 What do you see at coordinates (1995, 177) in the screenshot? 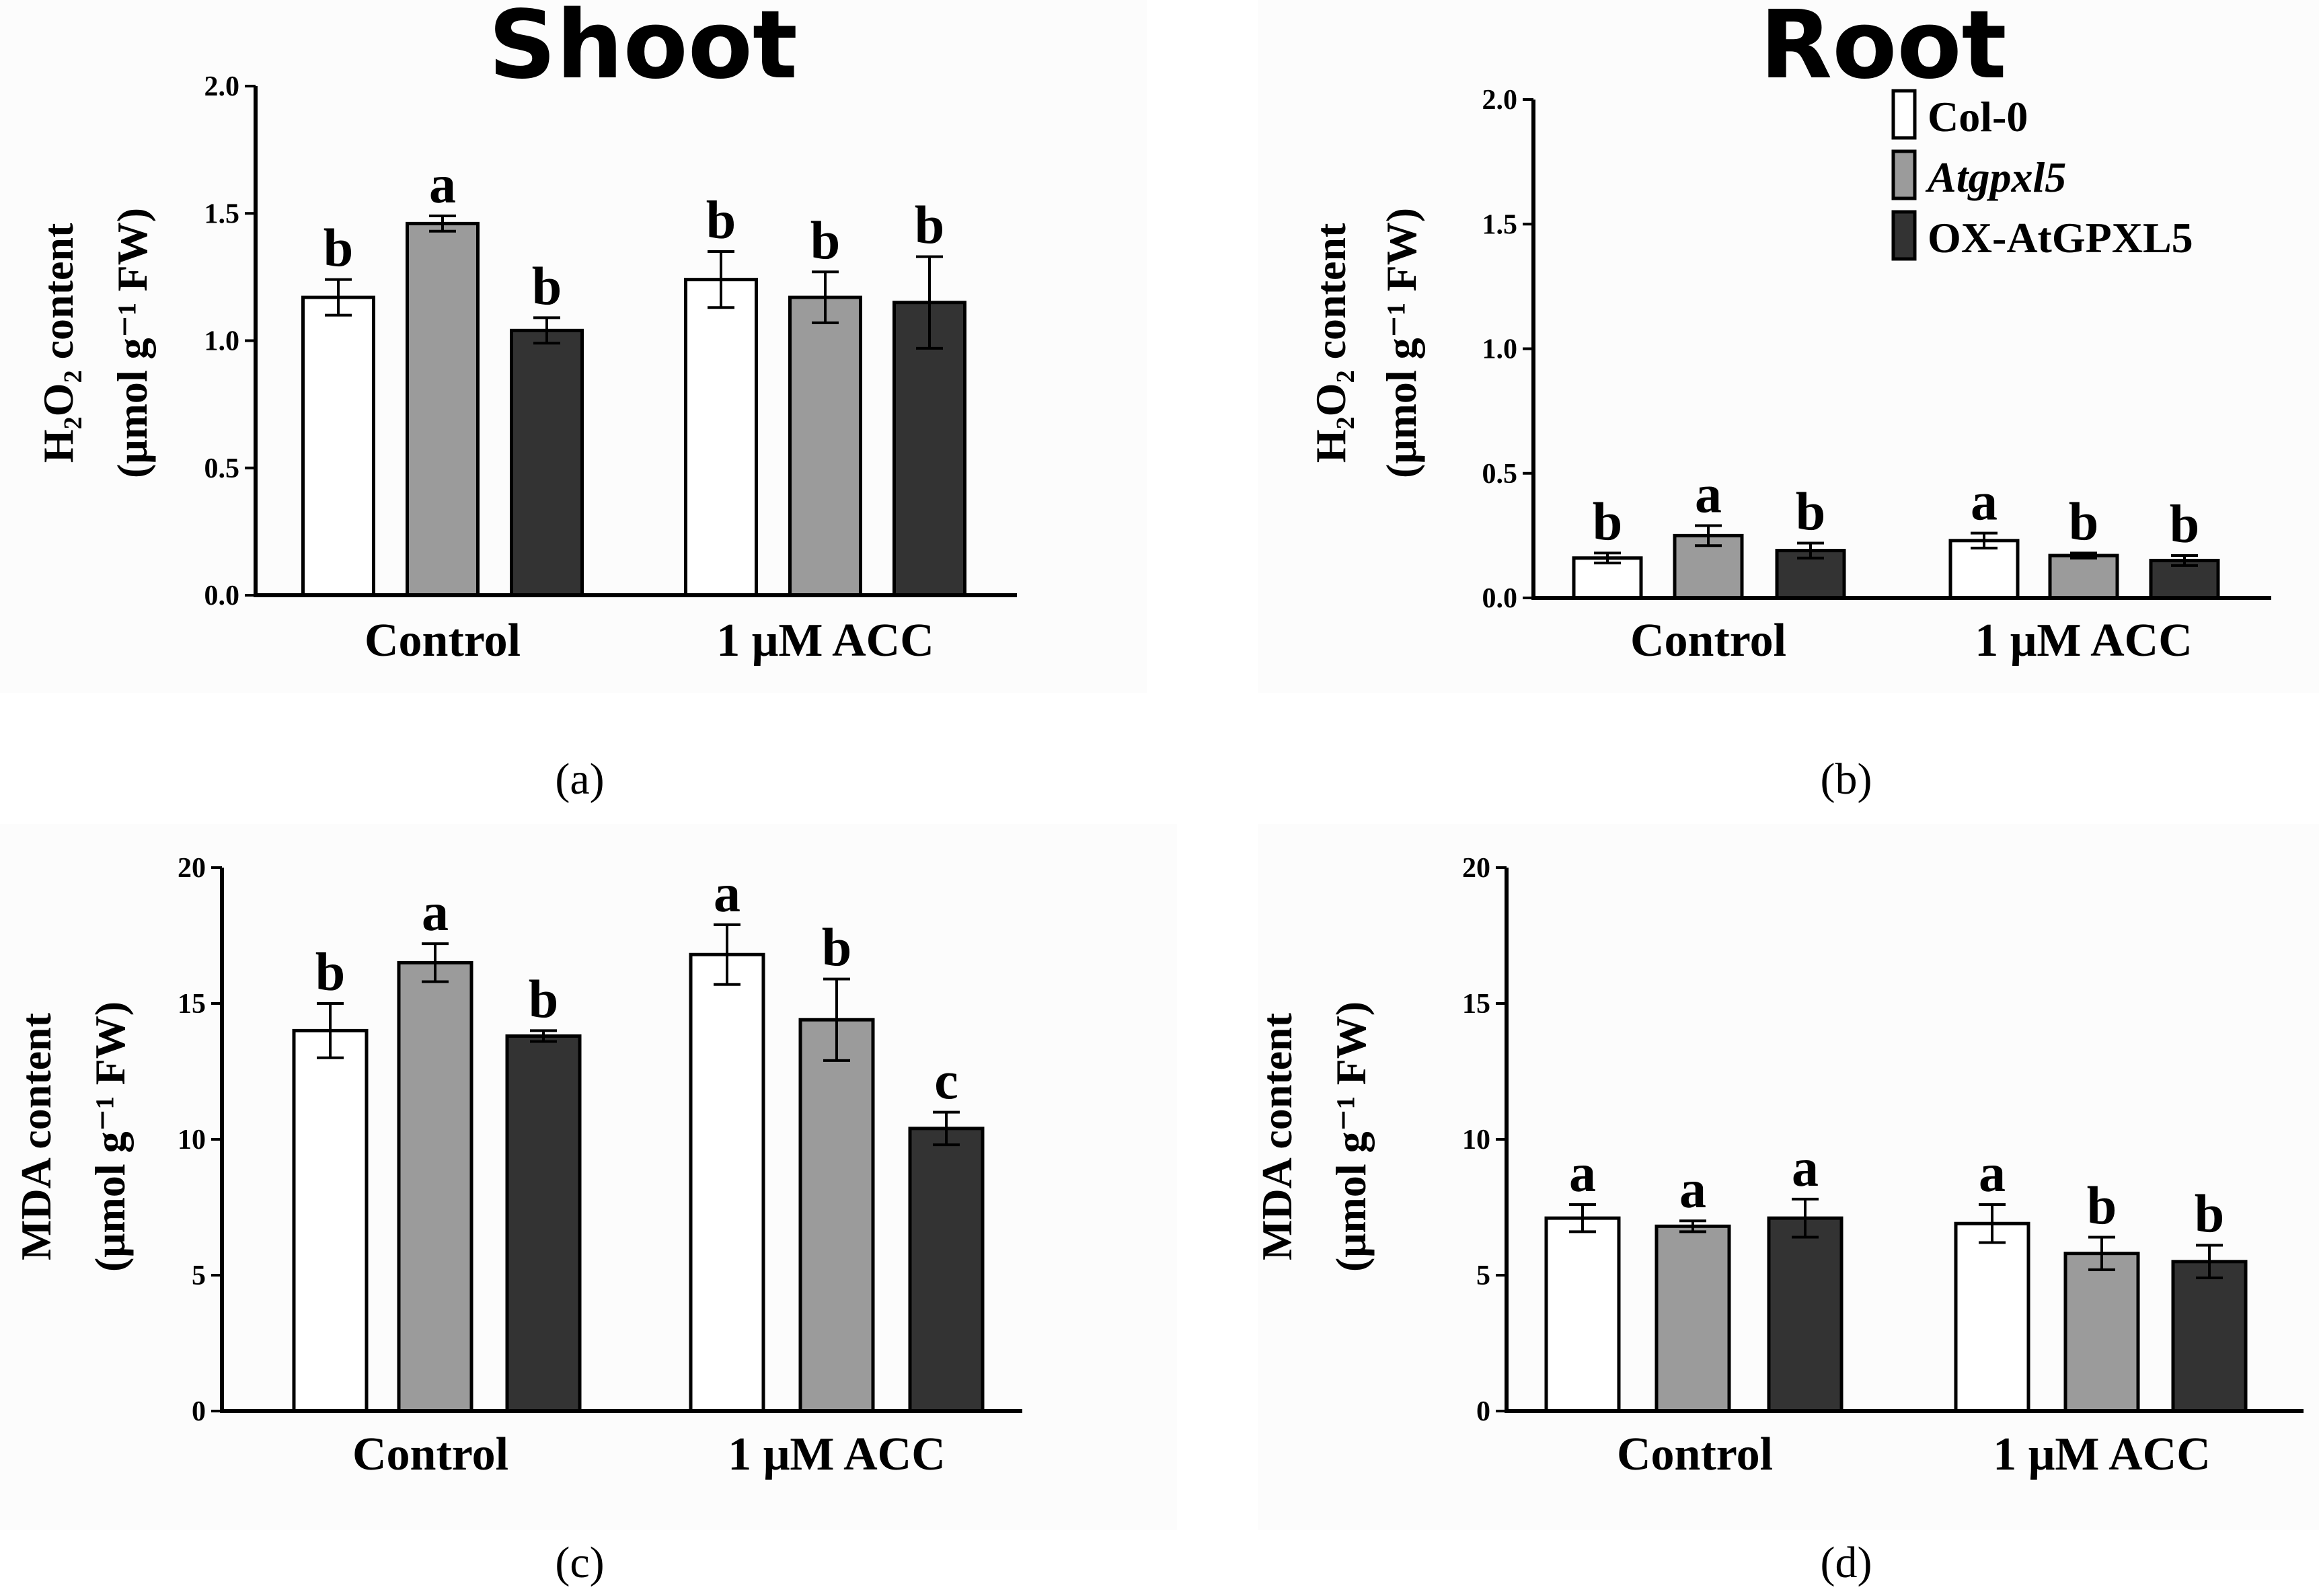
I see `legend-label: Atgpxl5` at bounding box center [1995, 177].